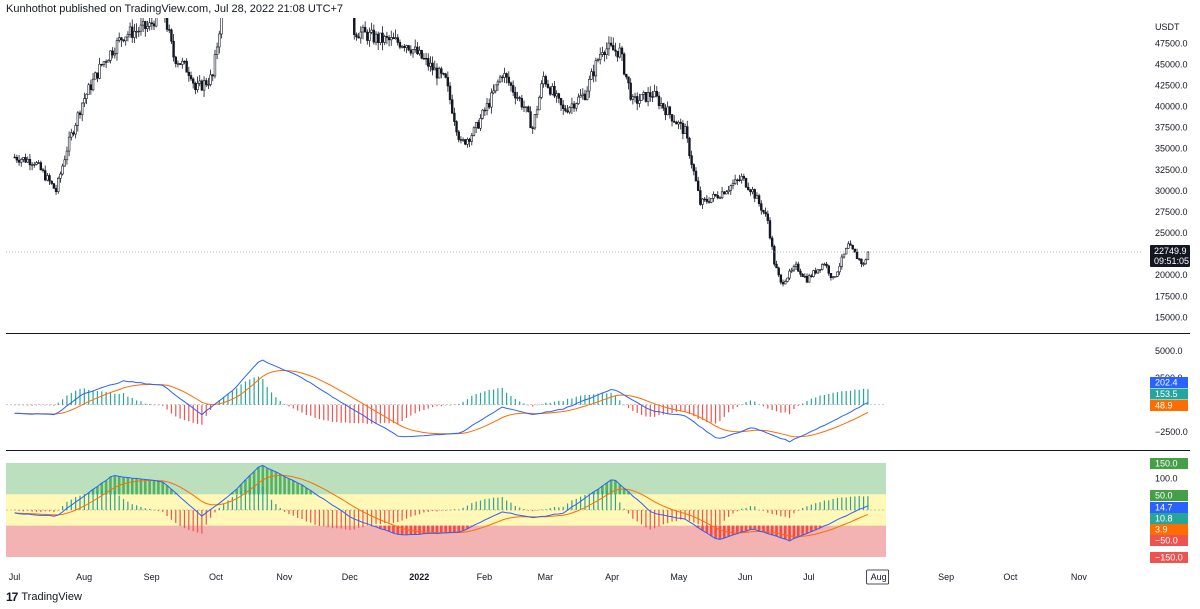  I want to click on tradingview-footer: 17 TradingView, so click(44, 597).